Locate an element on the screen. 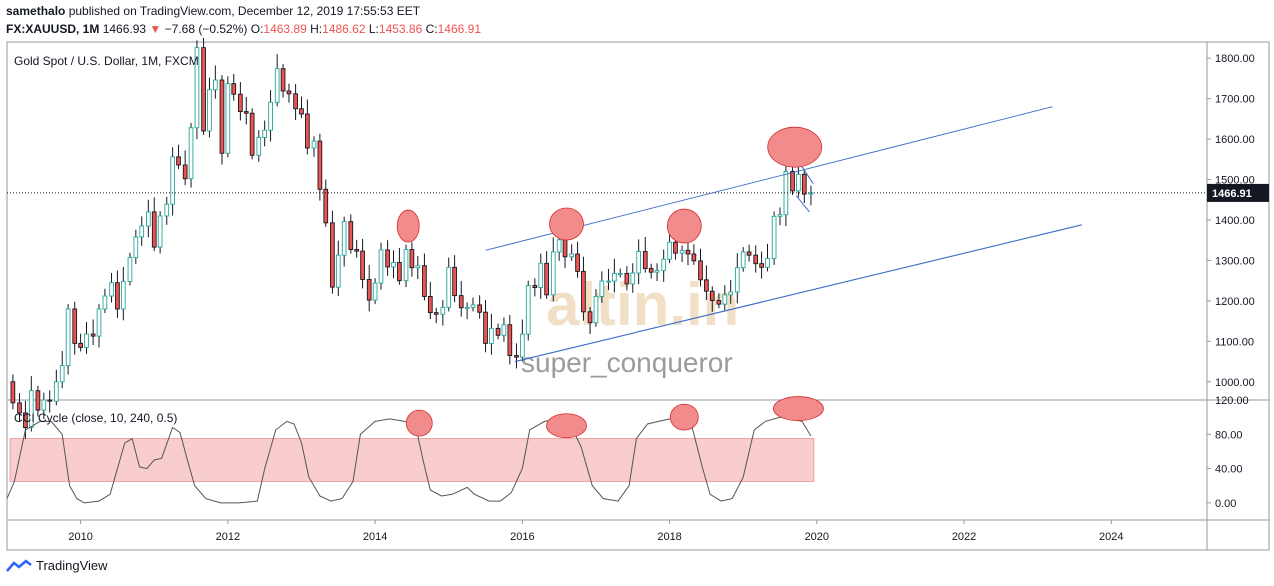 This screenshot has height=586, width=1274. last-price-tag: 1466.91 is located at coordinates (1238, 192).